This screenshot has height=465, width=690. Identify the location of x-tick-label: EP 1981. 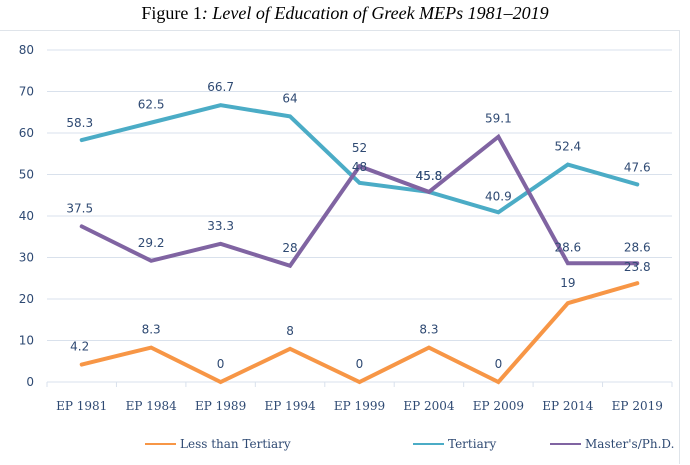
(81, 406).